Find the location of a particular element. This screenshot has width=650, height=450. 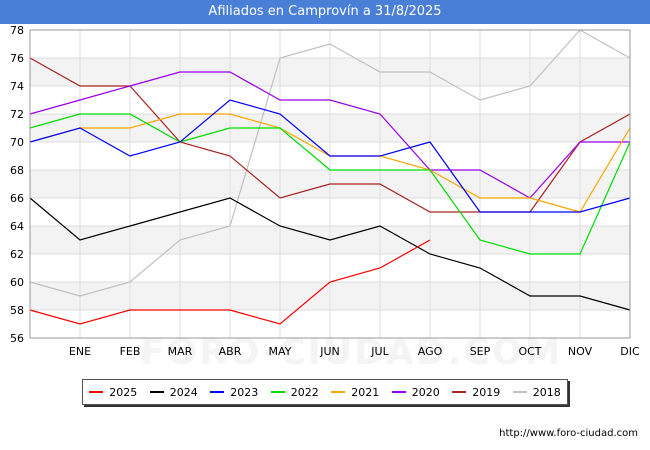

y-tick-label: 78 is located at coordinates (17, 30).